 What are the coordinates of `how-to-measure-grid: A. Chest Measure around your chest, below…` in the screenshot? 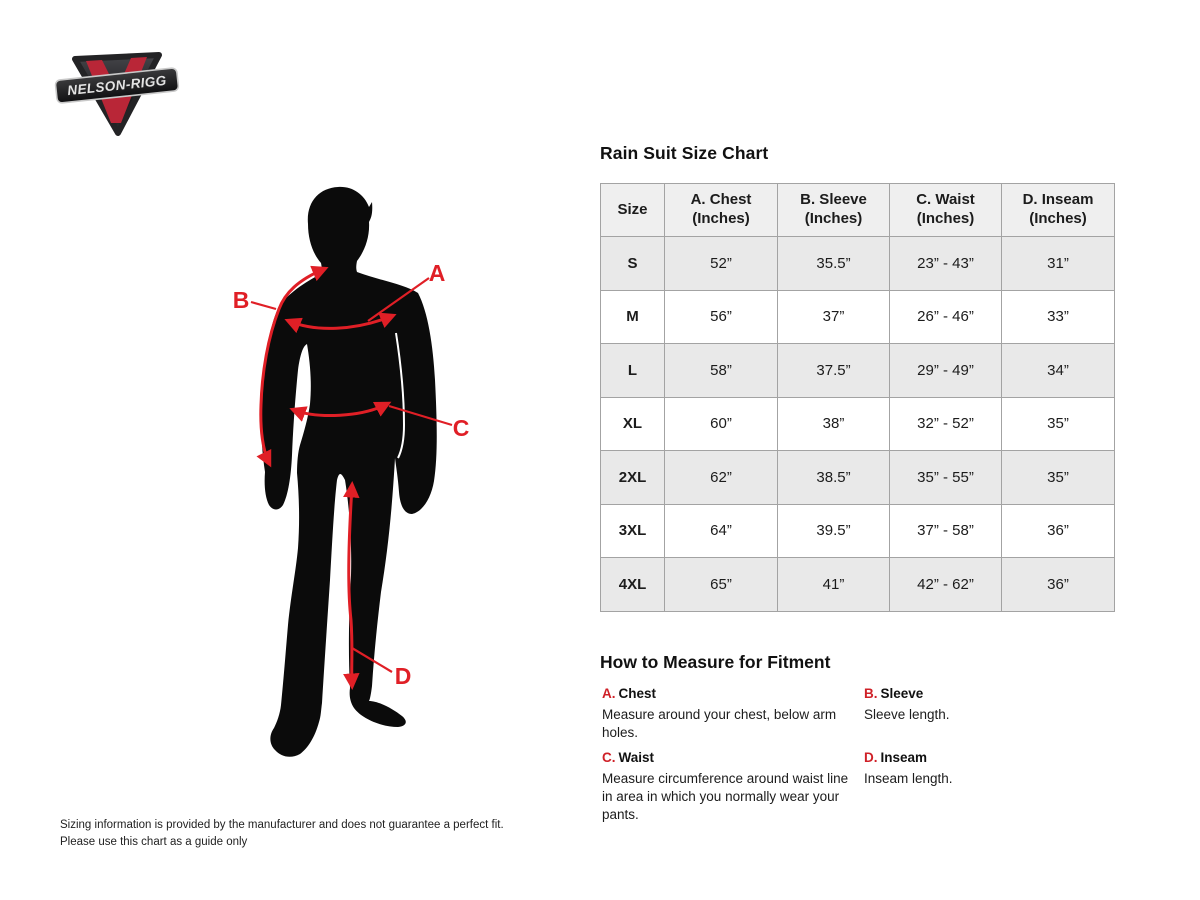 It's located at (860, 755).